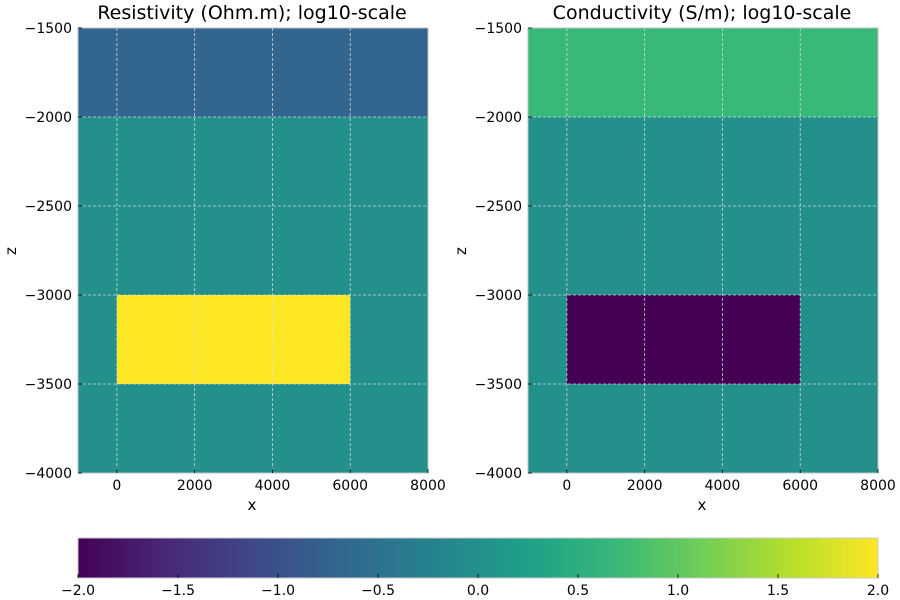 The width and height of the screenshot is (900, 600). Describe the element at coordinates (251, 13) in the screenshot. I see `chart-title: Resistivity (Ohm.m); log10-scale` at that location.